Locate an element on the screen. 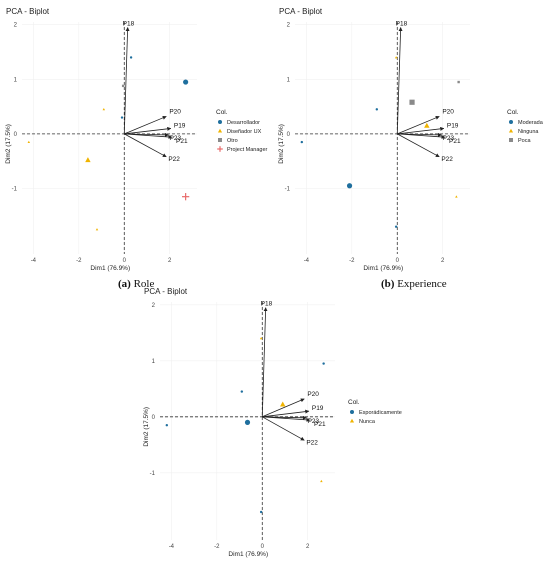 This screenshot has height=565, width=550. panel-2-vector-label-1: P20 is located at coordinates (313, 394).